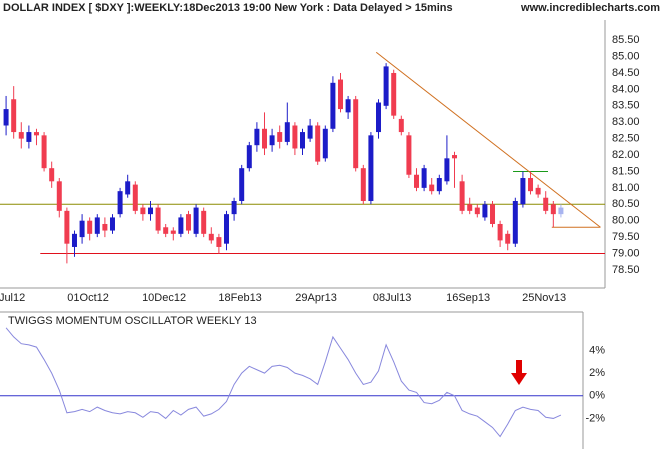 This screenshot has height=455, width=665. What do you see at coordinates (595, 418) in the screenshot?
I see `y-tick-label: -2%` at bounding box center [595, 418].